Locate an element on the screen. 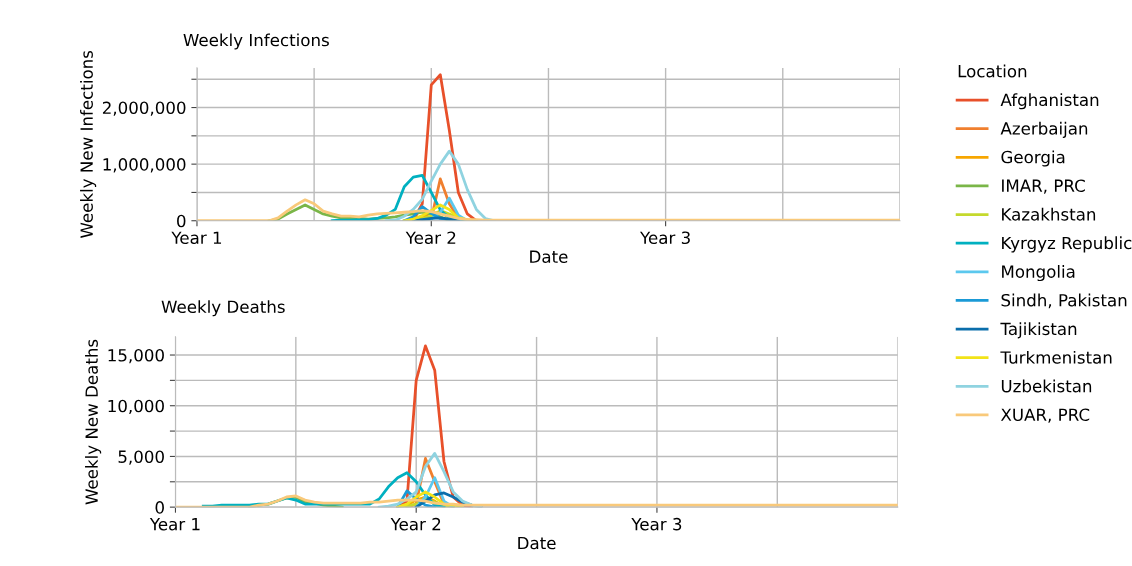  legend-label: IMAR, PRC is located at coordinates (1043, 186).